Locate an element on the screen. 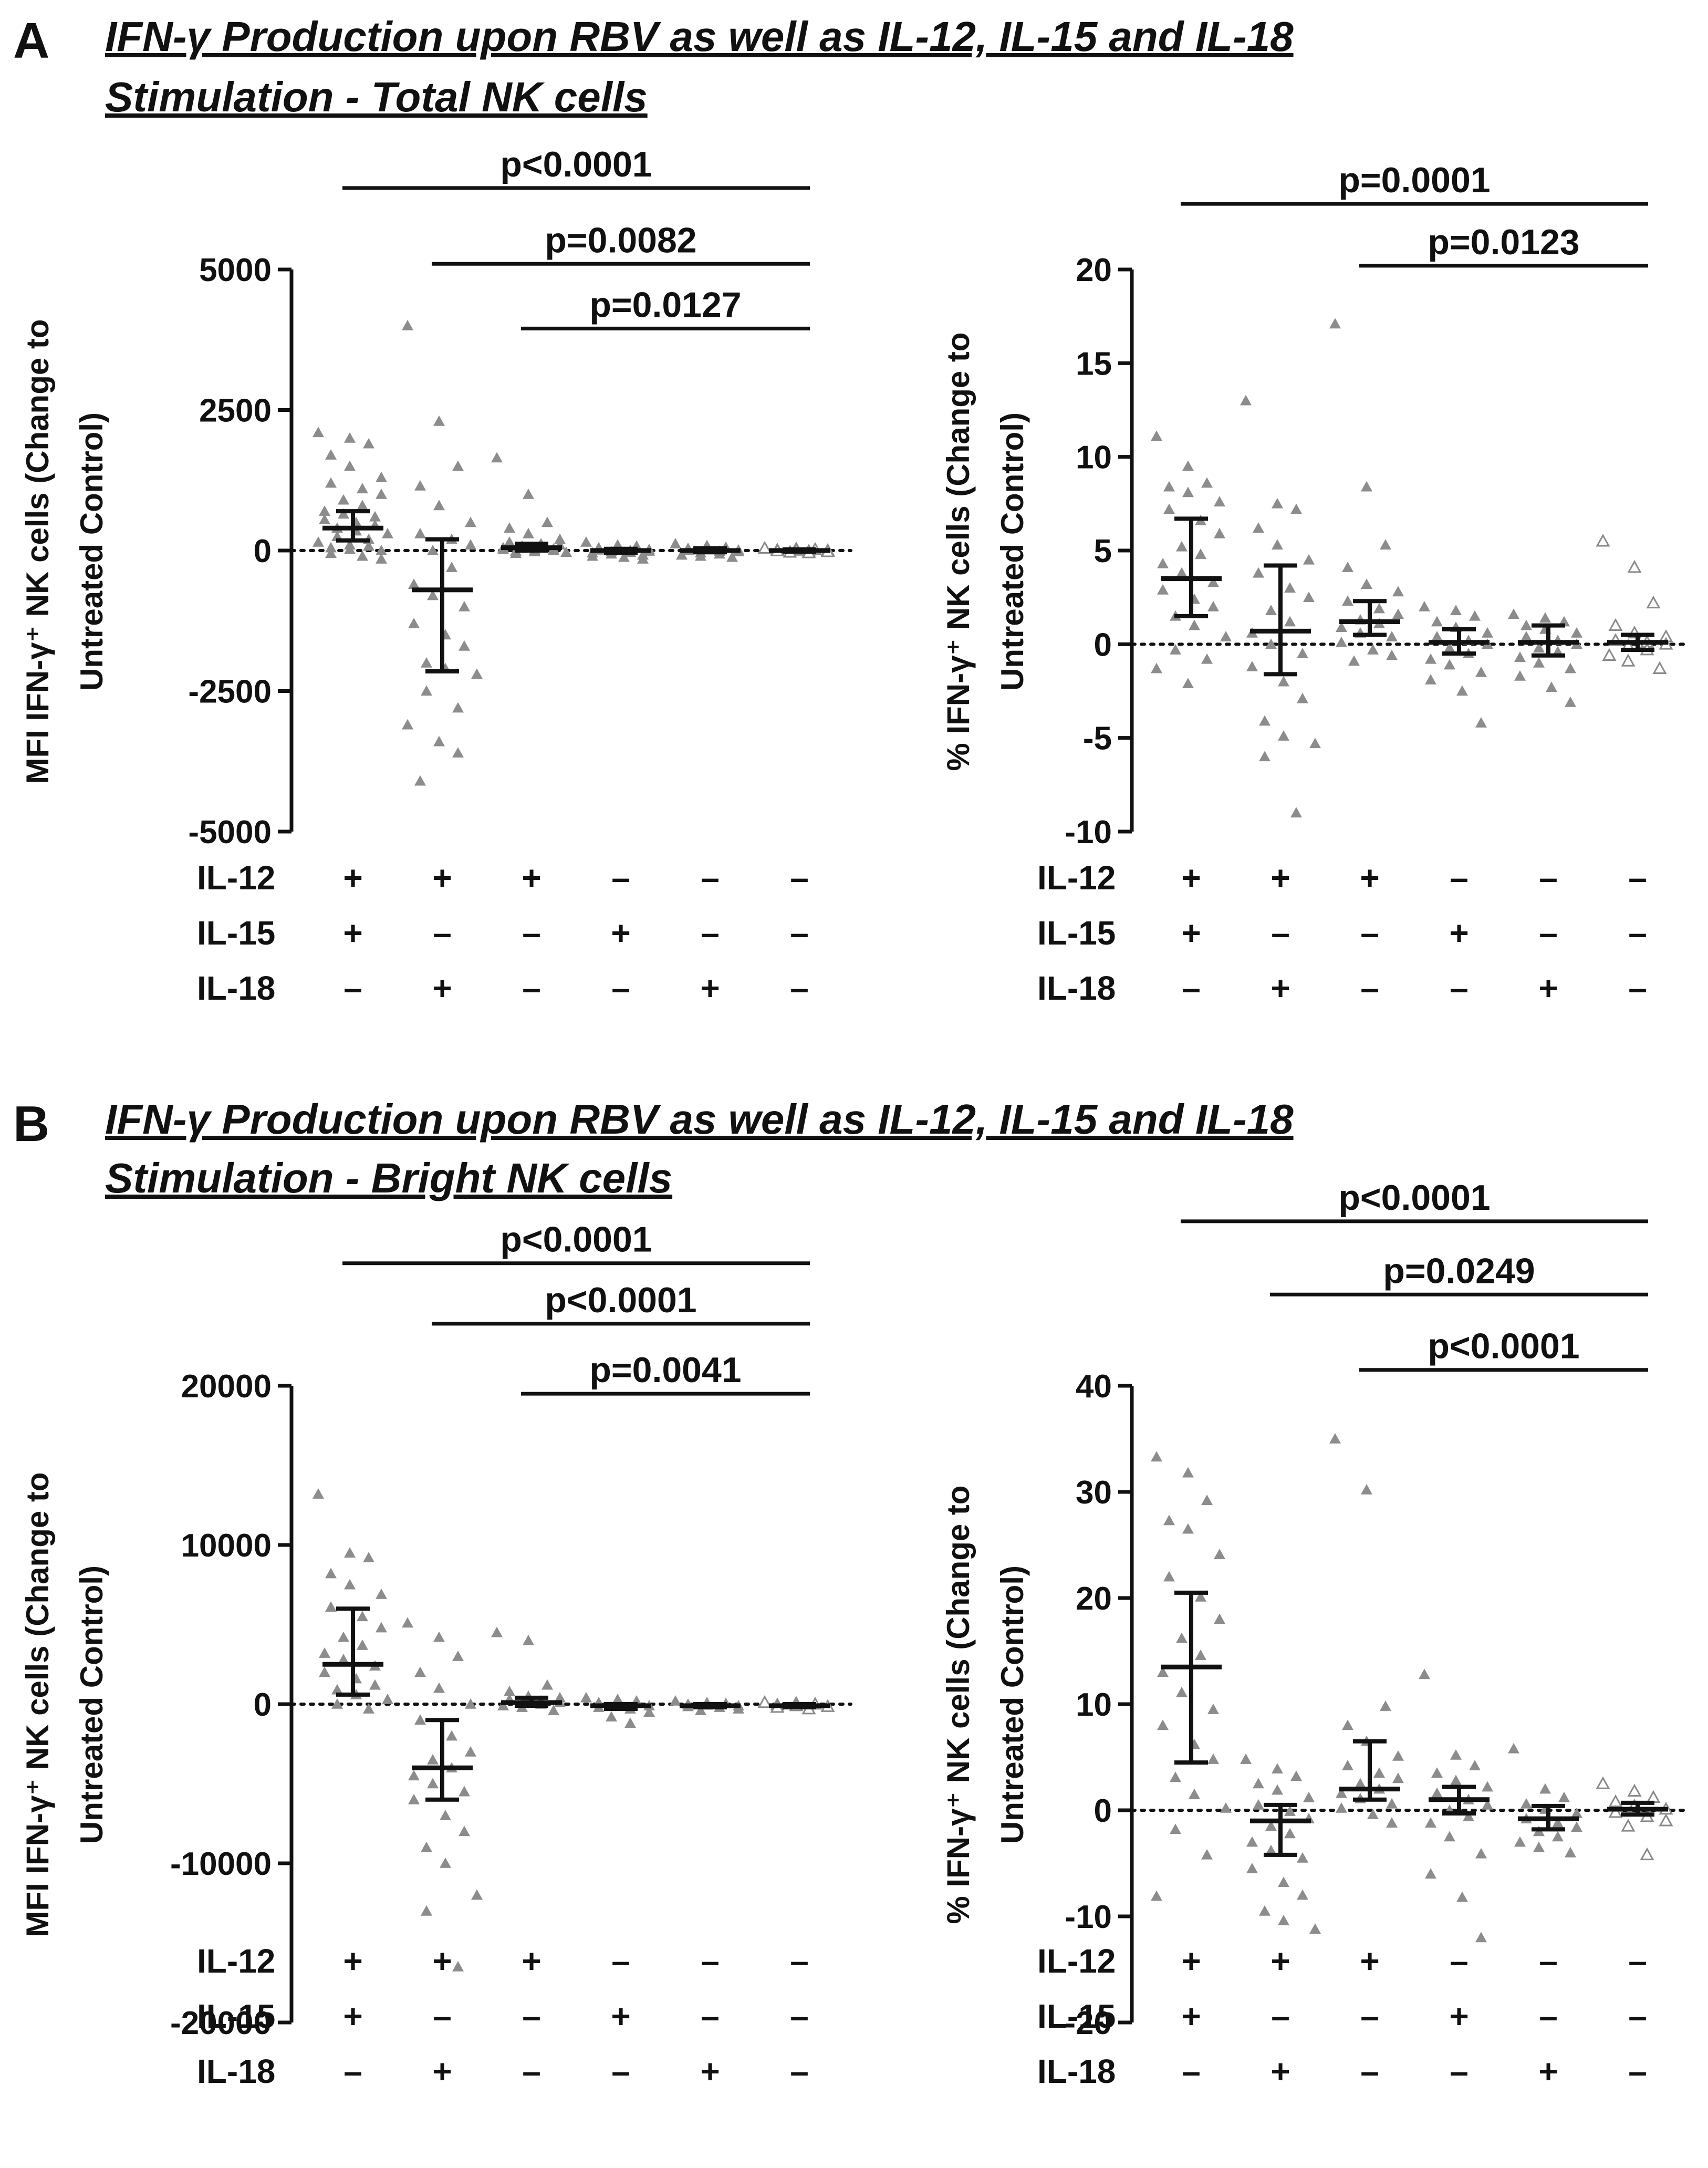  y-tick-label: -20 is located at coordinates (1088, 2023).